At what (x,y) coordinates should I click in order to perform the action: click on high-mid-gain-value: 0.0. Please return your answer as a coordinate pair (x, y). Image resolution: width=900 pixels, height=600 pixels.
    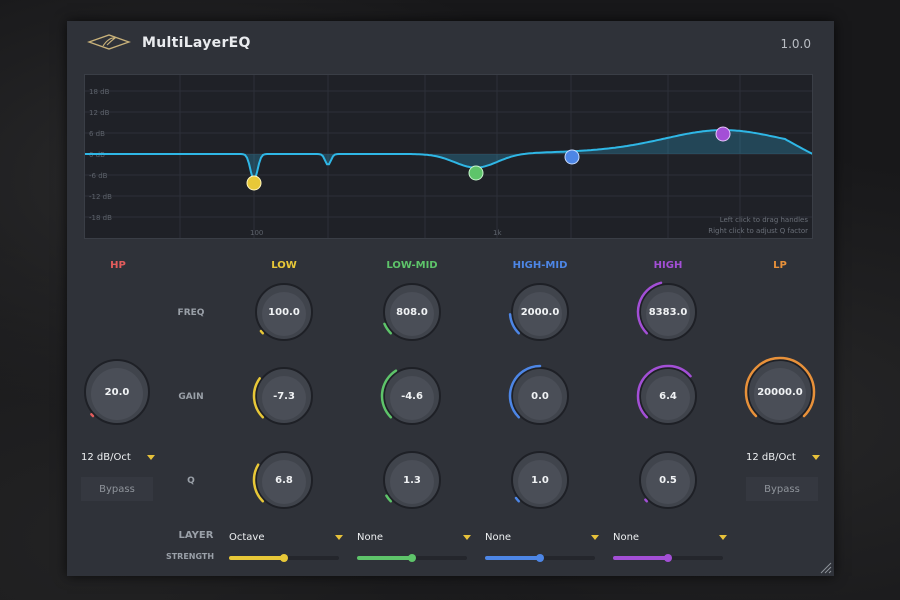
    Looking at the image, I should click on (540, 396).